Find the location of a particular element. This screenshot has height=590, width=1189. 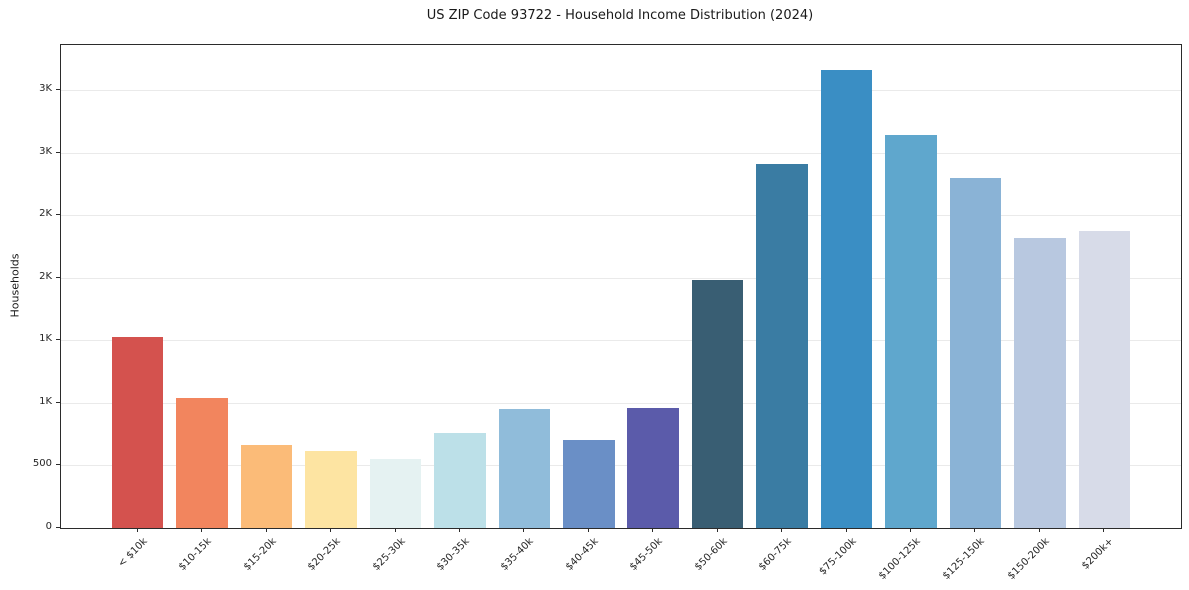

x-tick-label: $100-125k is located at coordinates (899, 559).